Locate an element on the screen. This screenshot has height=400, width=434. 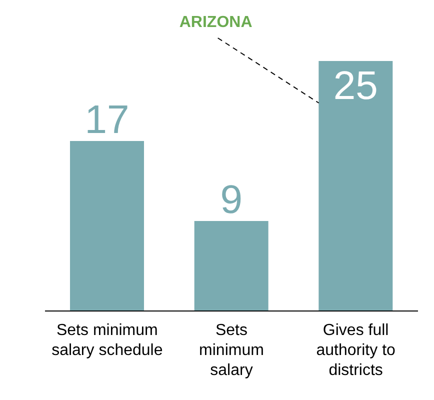
data-label: 17 is located at coordinates (107, 120).